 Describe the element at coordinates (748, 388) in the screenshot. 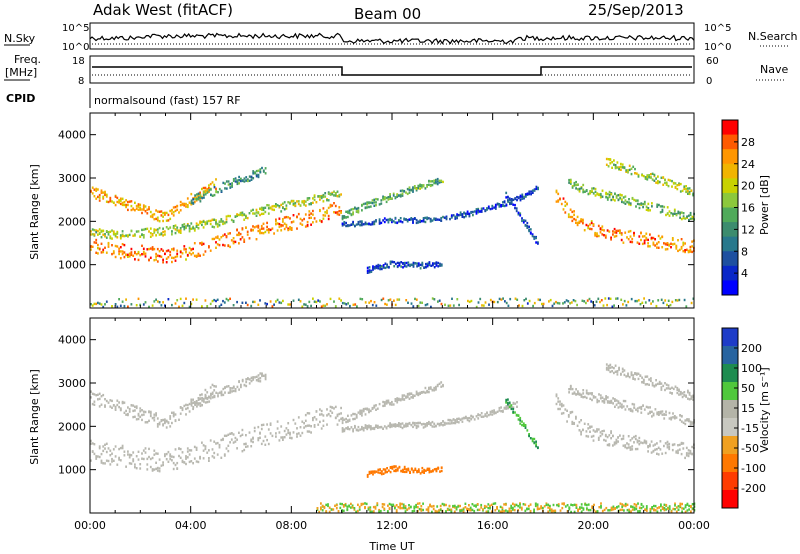

I see `velocity-cbar-tick-label: 50` at that location.